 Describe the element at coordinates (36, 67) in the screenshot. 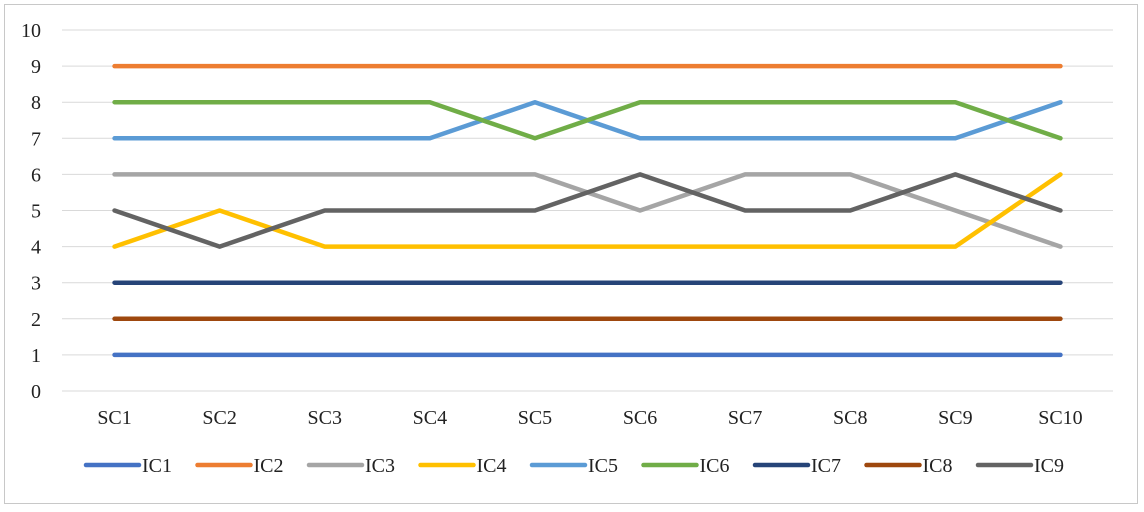

I see `y-tick-label: 9` at that location.